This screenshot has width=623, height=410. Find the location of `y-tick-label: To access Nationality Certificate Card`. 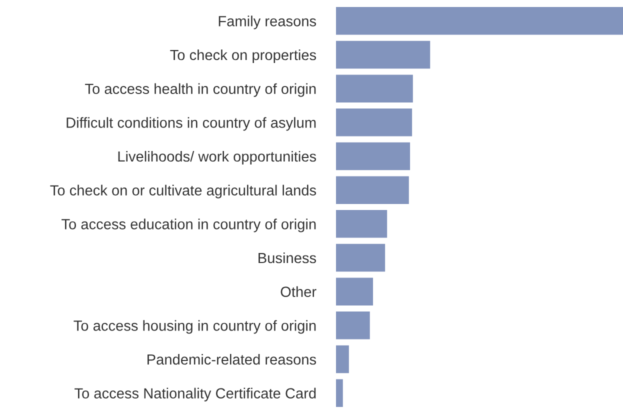

y-tick-label: To access Nationality Certificate Card is located at coordinates (195, 395).